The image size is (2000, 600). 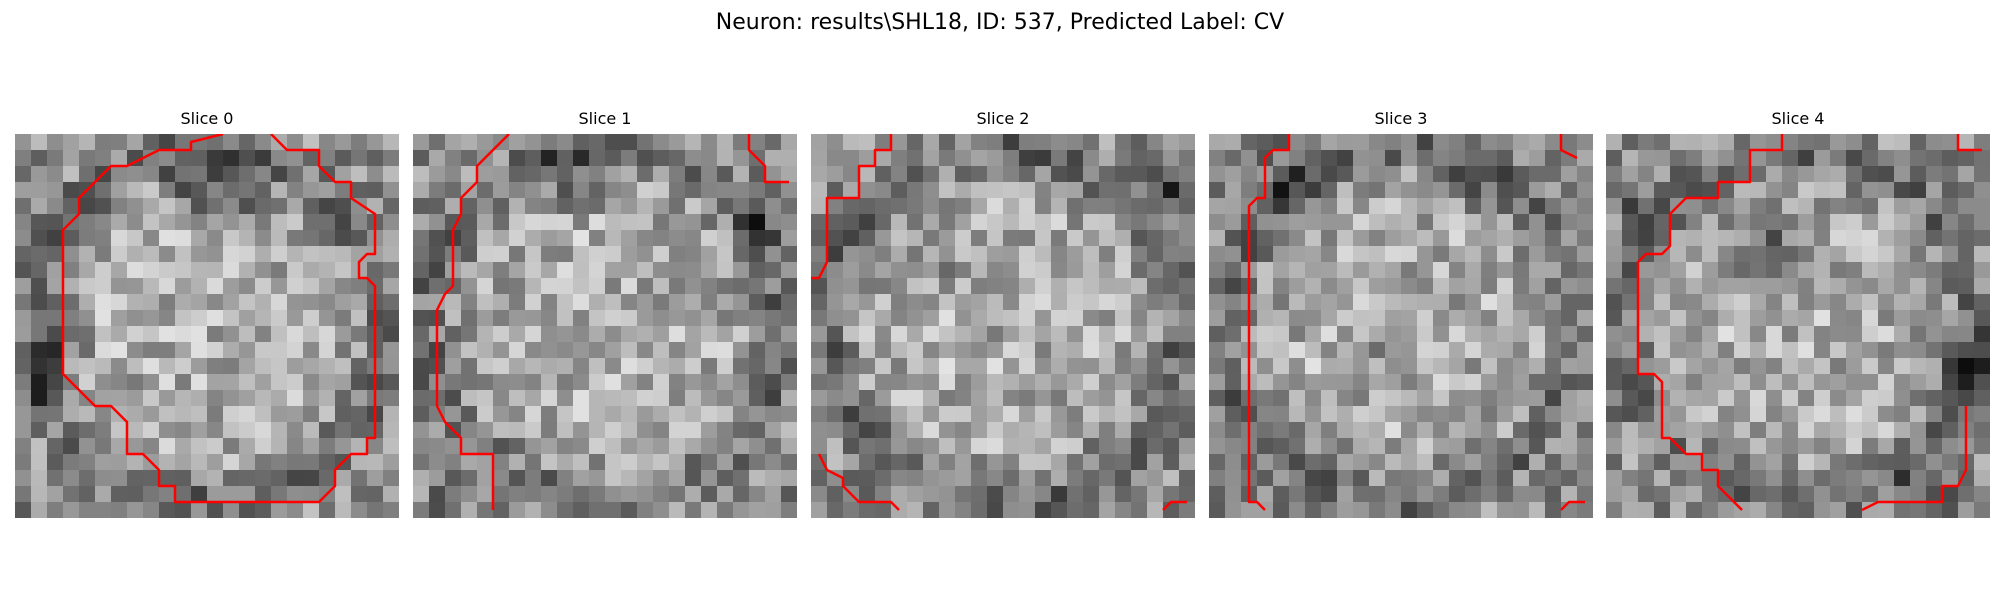 What do you see at coordinates (207, 118) in the screenshot?
I see `slice-title-0: Slice 0` at bounding box center [207, 118].